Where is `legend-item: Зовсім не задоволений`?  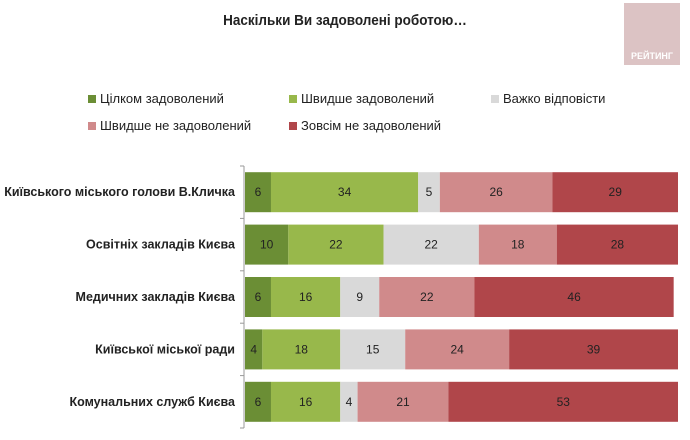
legend-item: Зовсім не задоволений is located at coordinates (365, 125).